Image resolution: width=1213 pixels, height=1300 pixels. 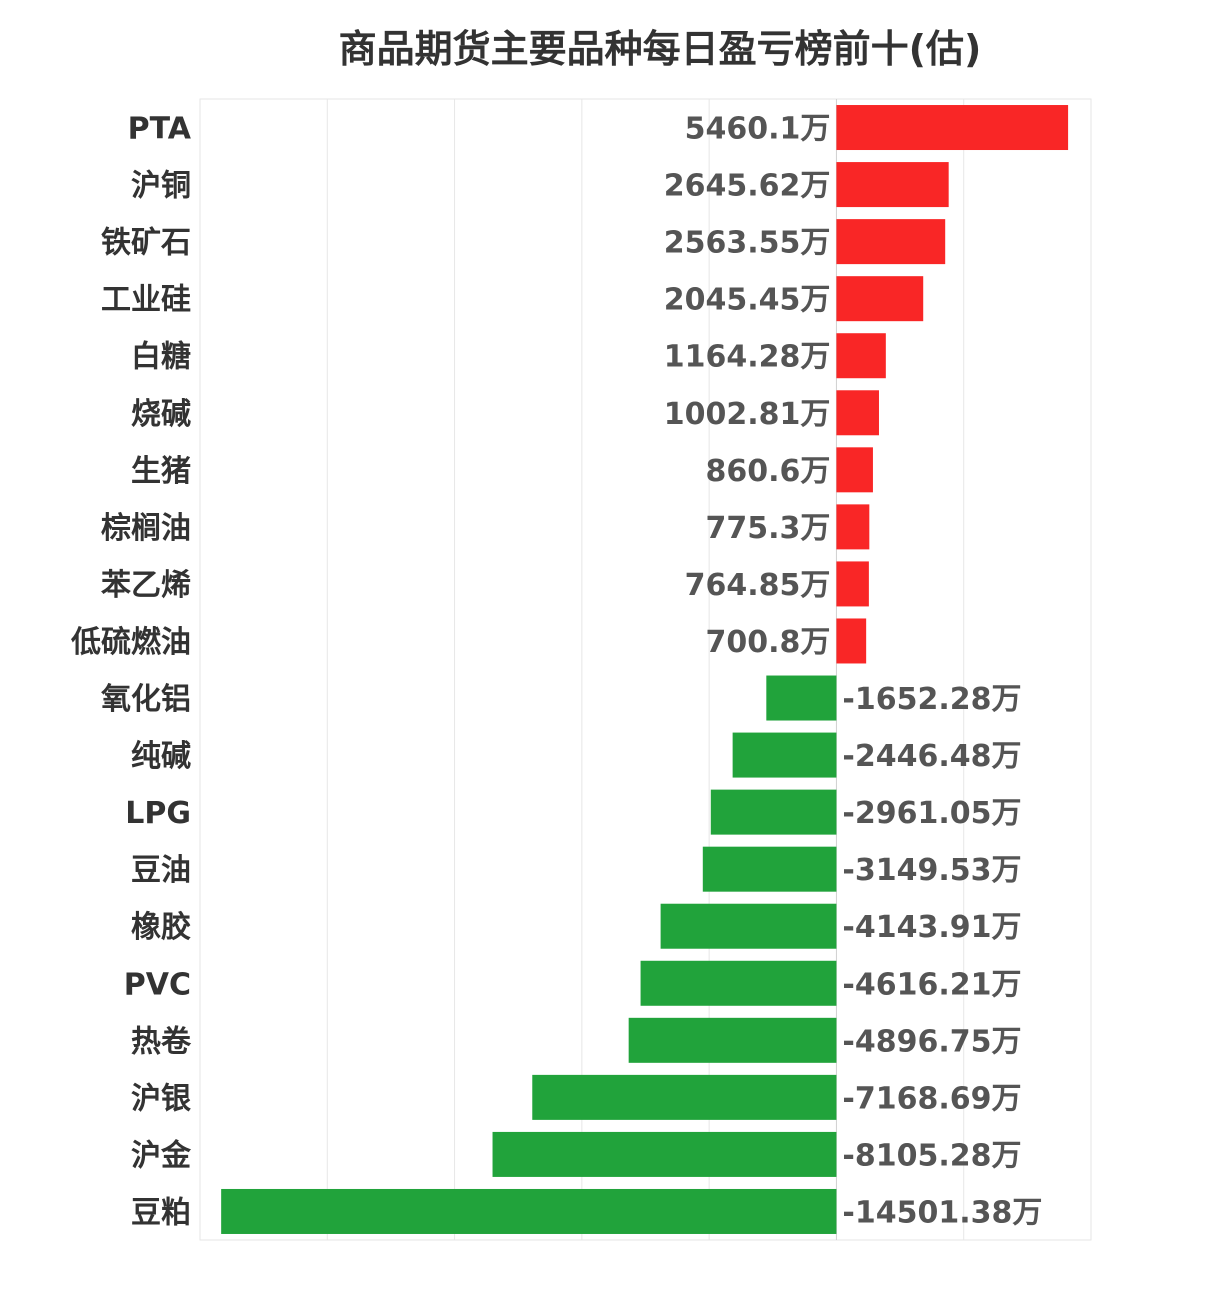 What do you see at coordinates (747, 414) in the screenshot?
I see `data-label: 1002.81万` at bounding box center [747, 414].